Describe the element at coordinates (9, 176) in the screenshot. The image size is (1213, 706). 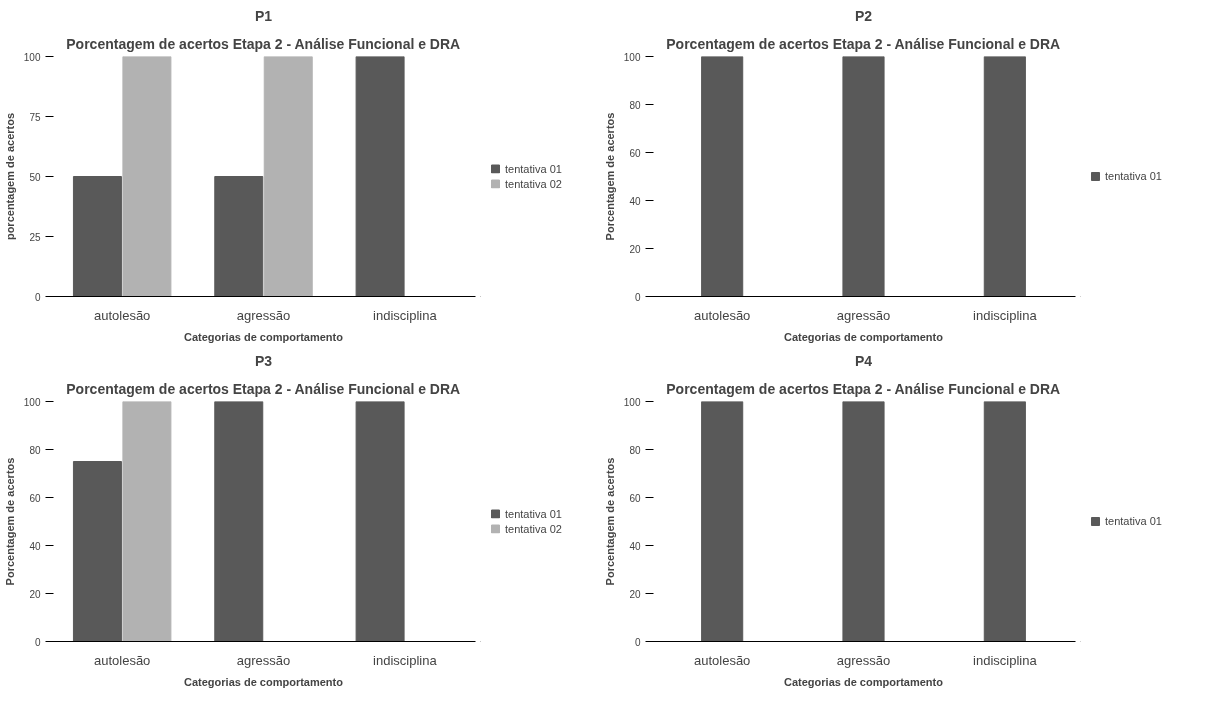
I see `y-axis-title: porcentagem de acertos` at that location.